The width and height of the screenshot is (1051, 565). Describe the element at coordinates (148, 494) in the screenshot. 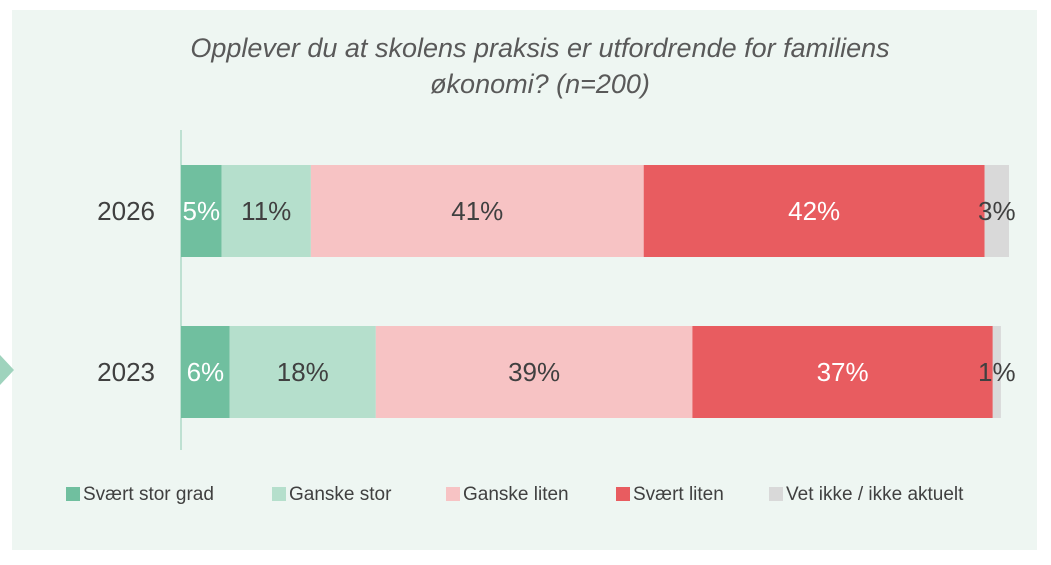

I see `legend-label: Svært stor grad` at that location.